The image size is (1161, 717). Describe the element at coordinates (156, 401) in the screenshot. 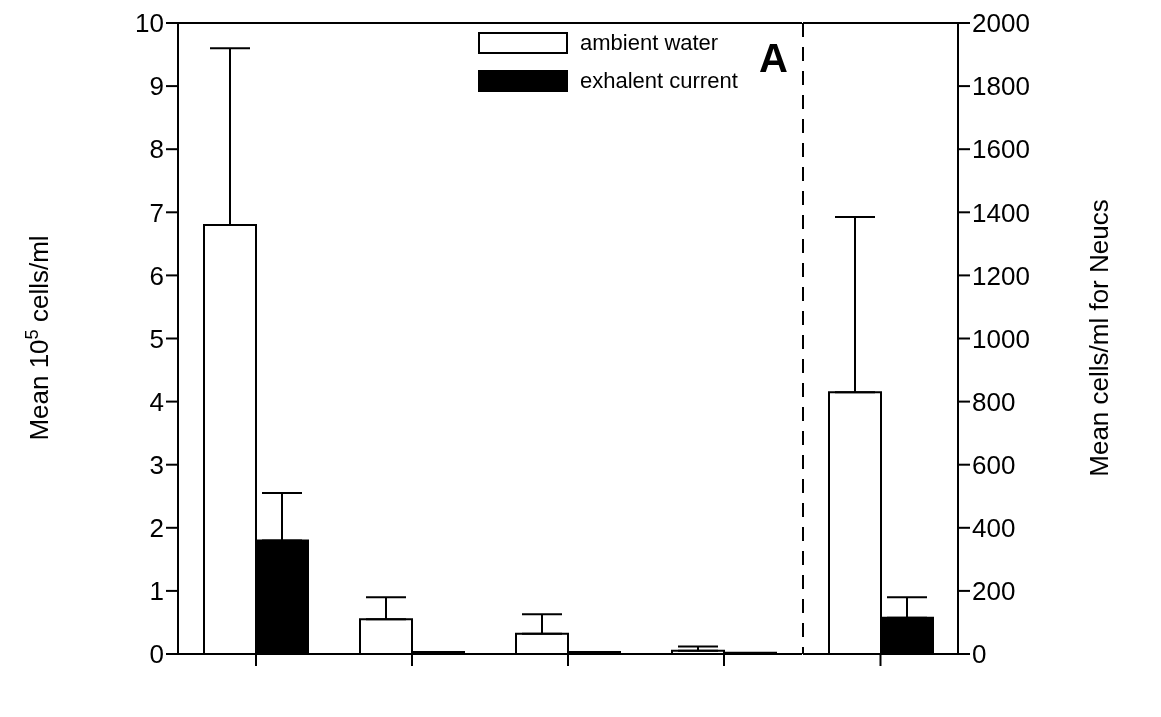

I see `y-tick-label: 4` at that location.